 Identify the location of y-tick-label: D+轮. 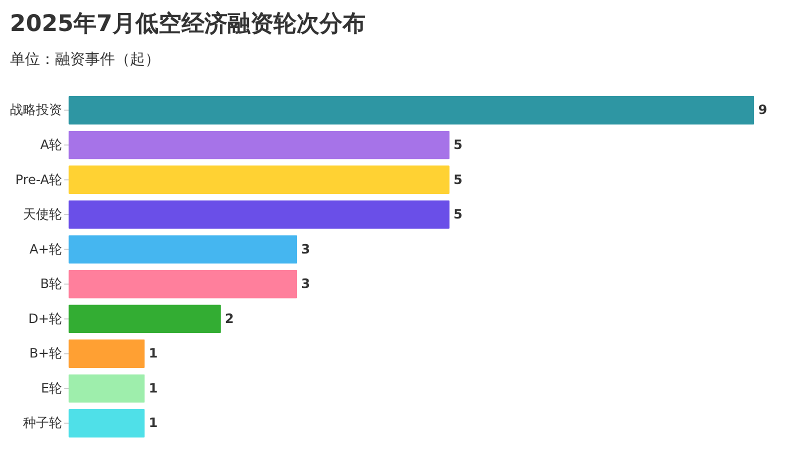
(45, 319).